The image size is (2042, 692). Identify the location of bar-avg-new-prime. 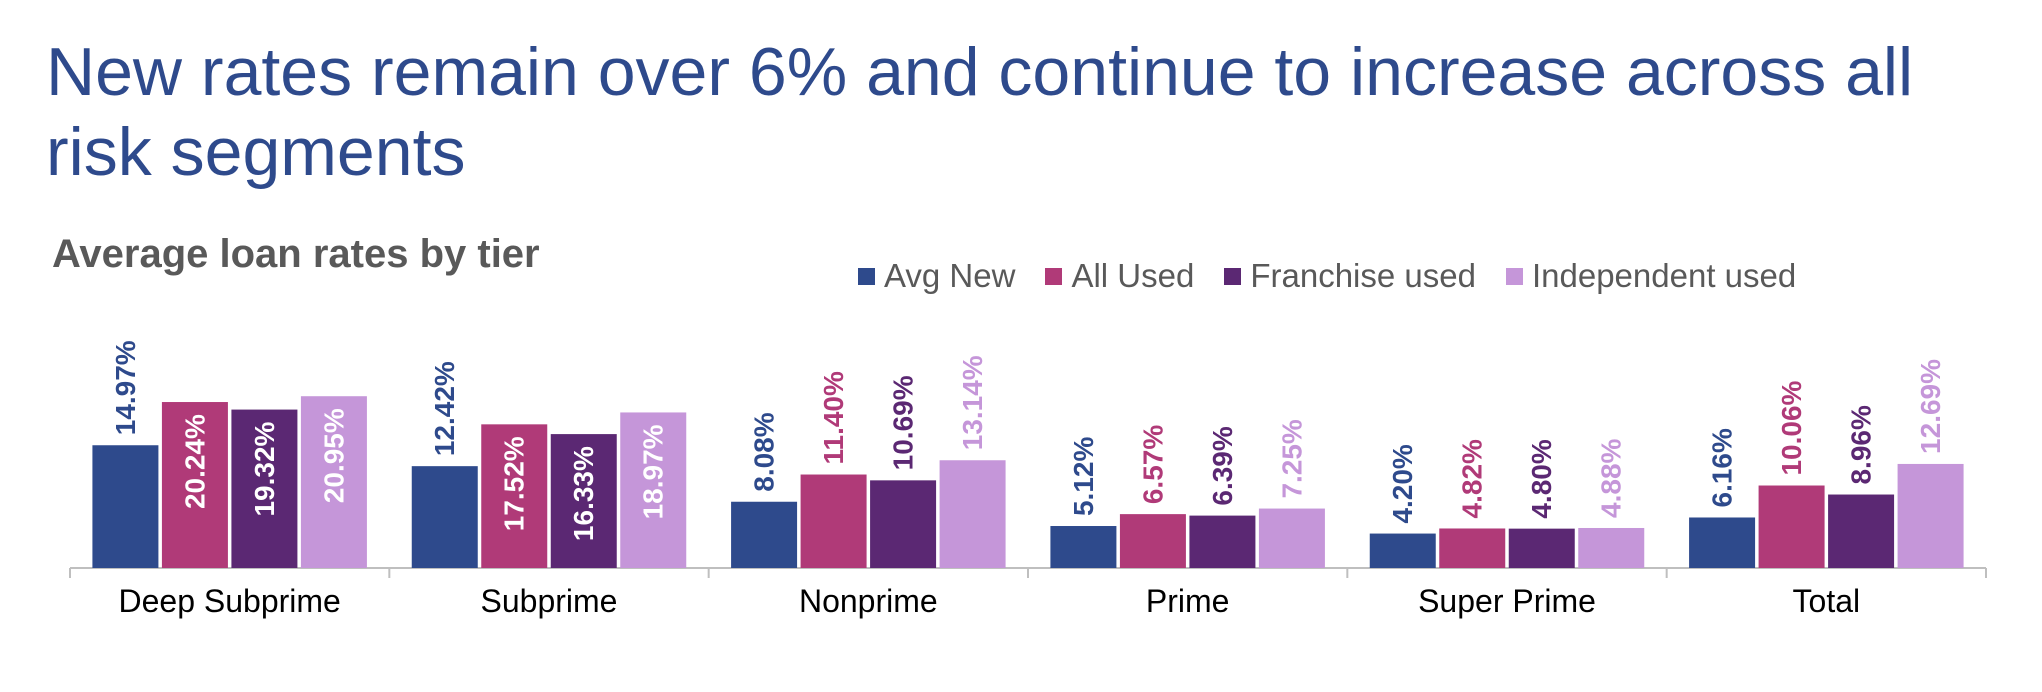
(1083, 547).